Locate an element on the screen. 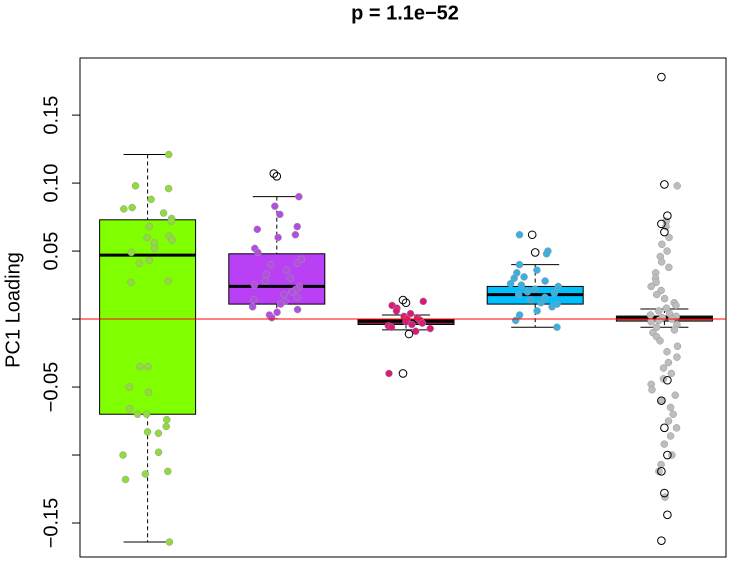 This screenshot has height=564, width=730. box is located at coordinates (277, 279).